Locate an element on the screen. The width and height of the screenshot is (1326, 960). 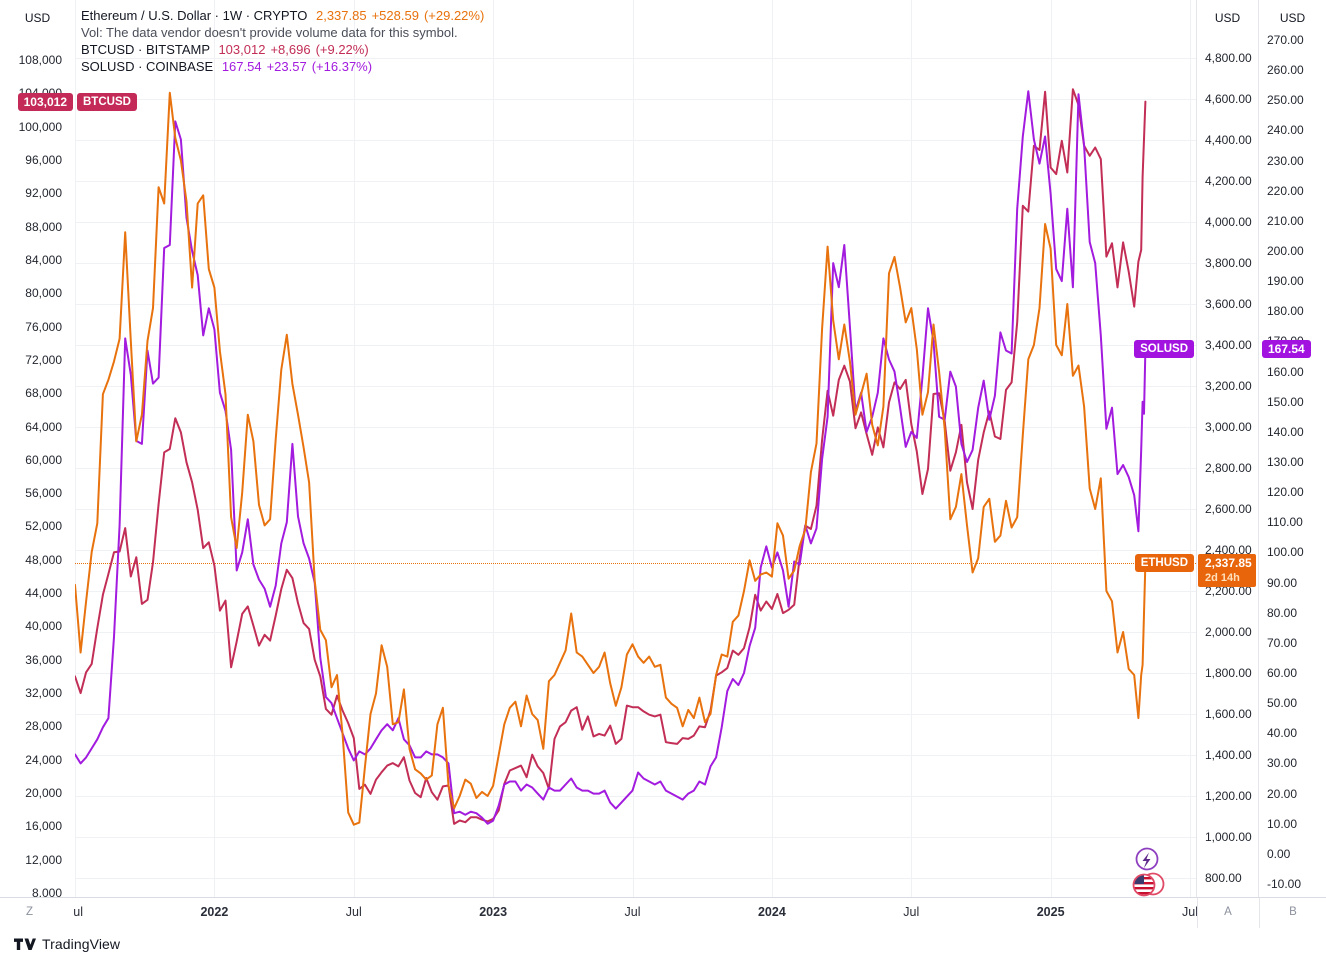
axis-tick-label: 800.00 is located at coordinates (1223, 878).